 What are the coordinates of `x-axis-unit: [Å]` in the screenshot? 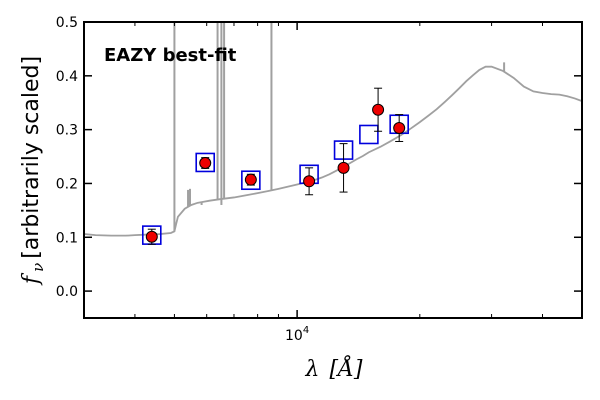 It's located at (345, 368).